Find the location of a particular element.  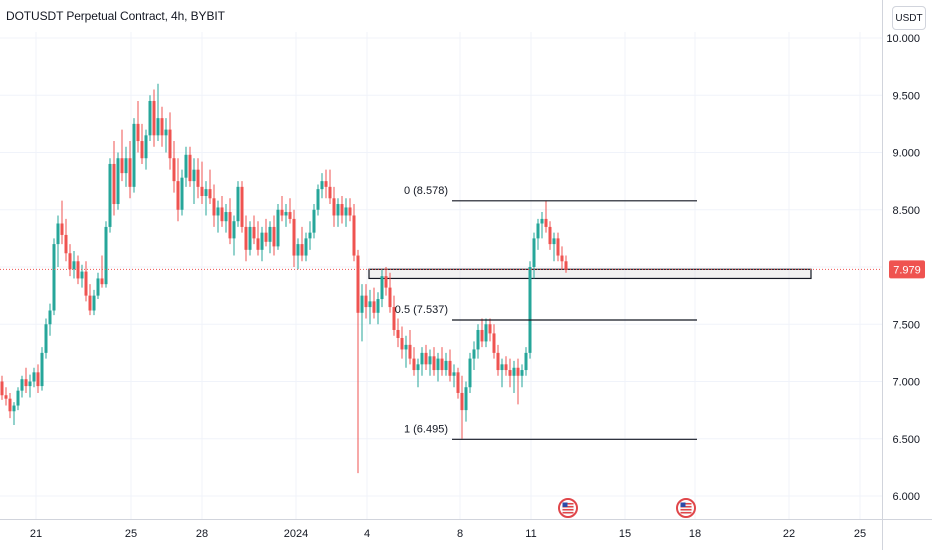

economic-event-icon is located at coordinates (568, 508).